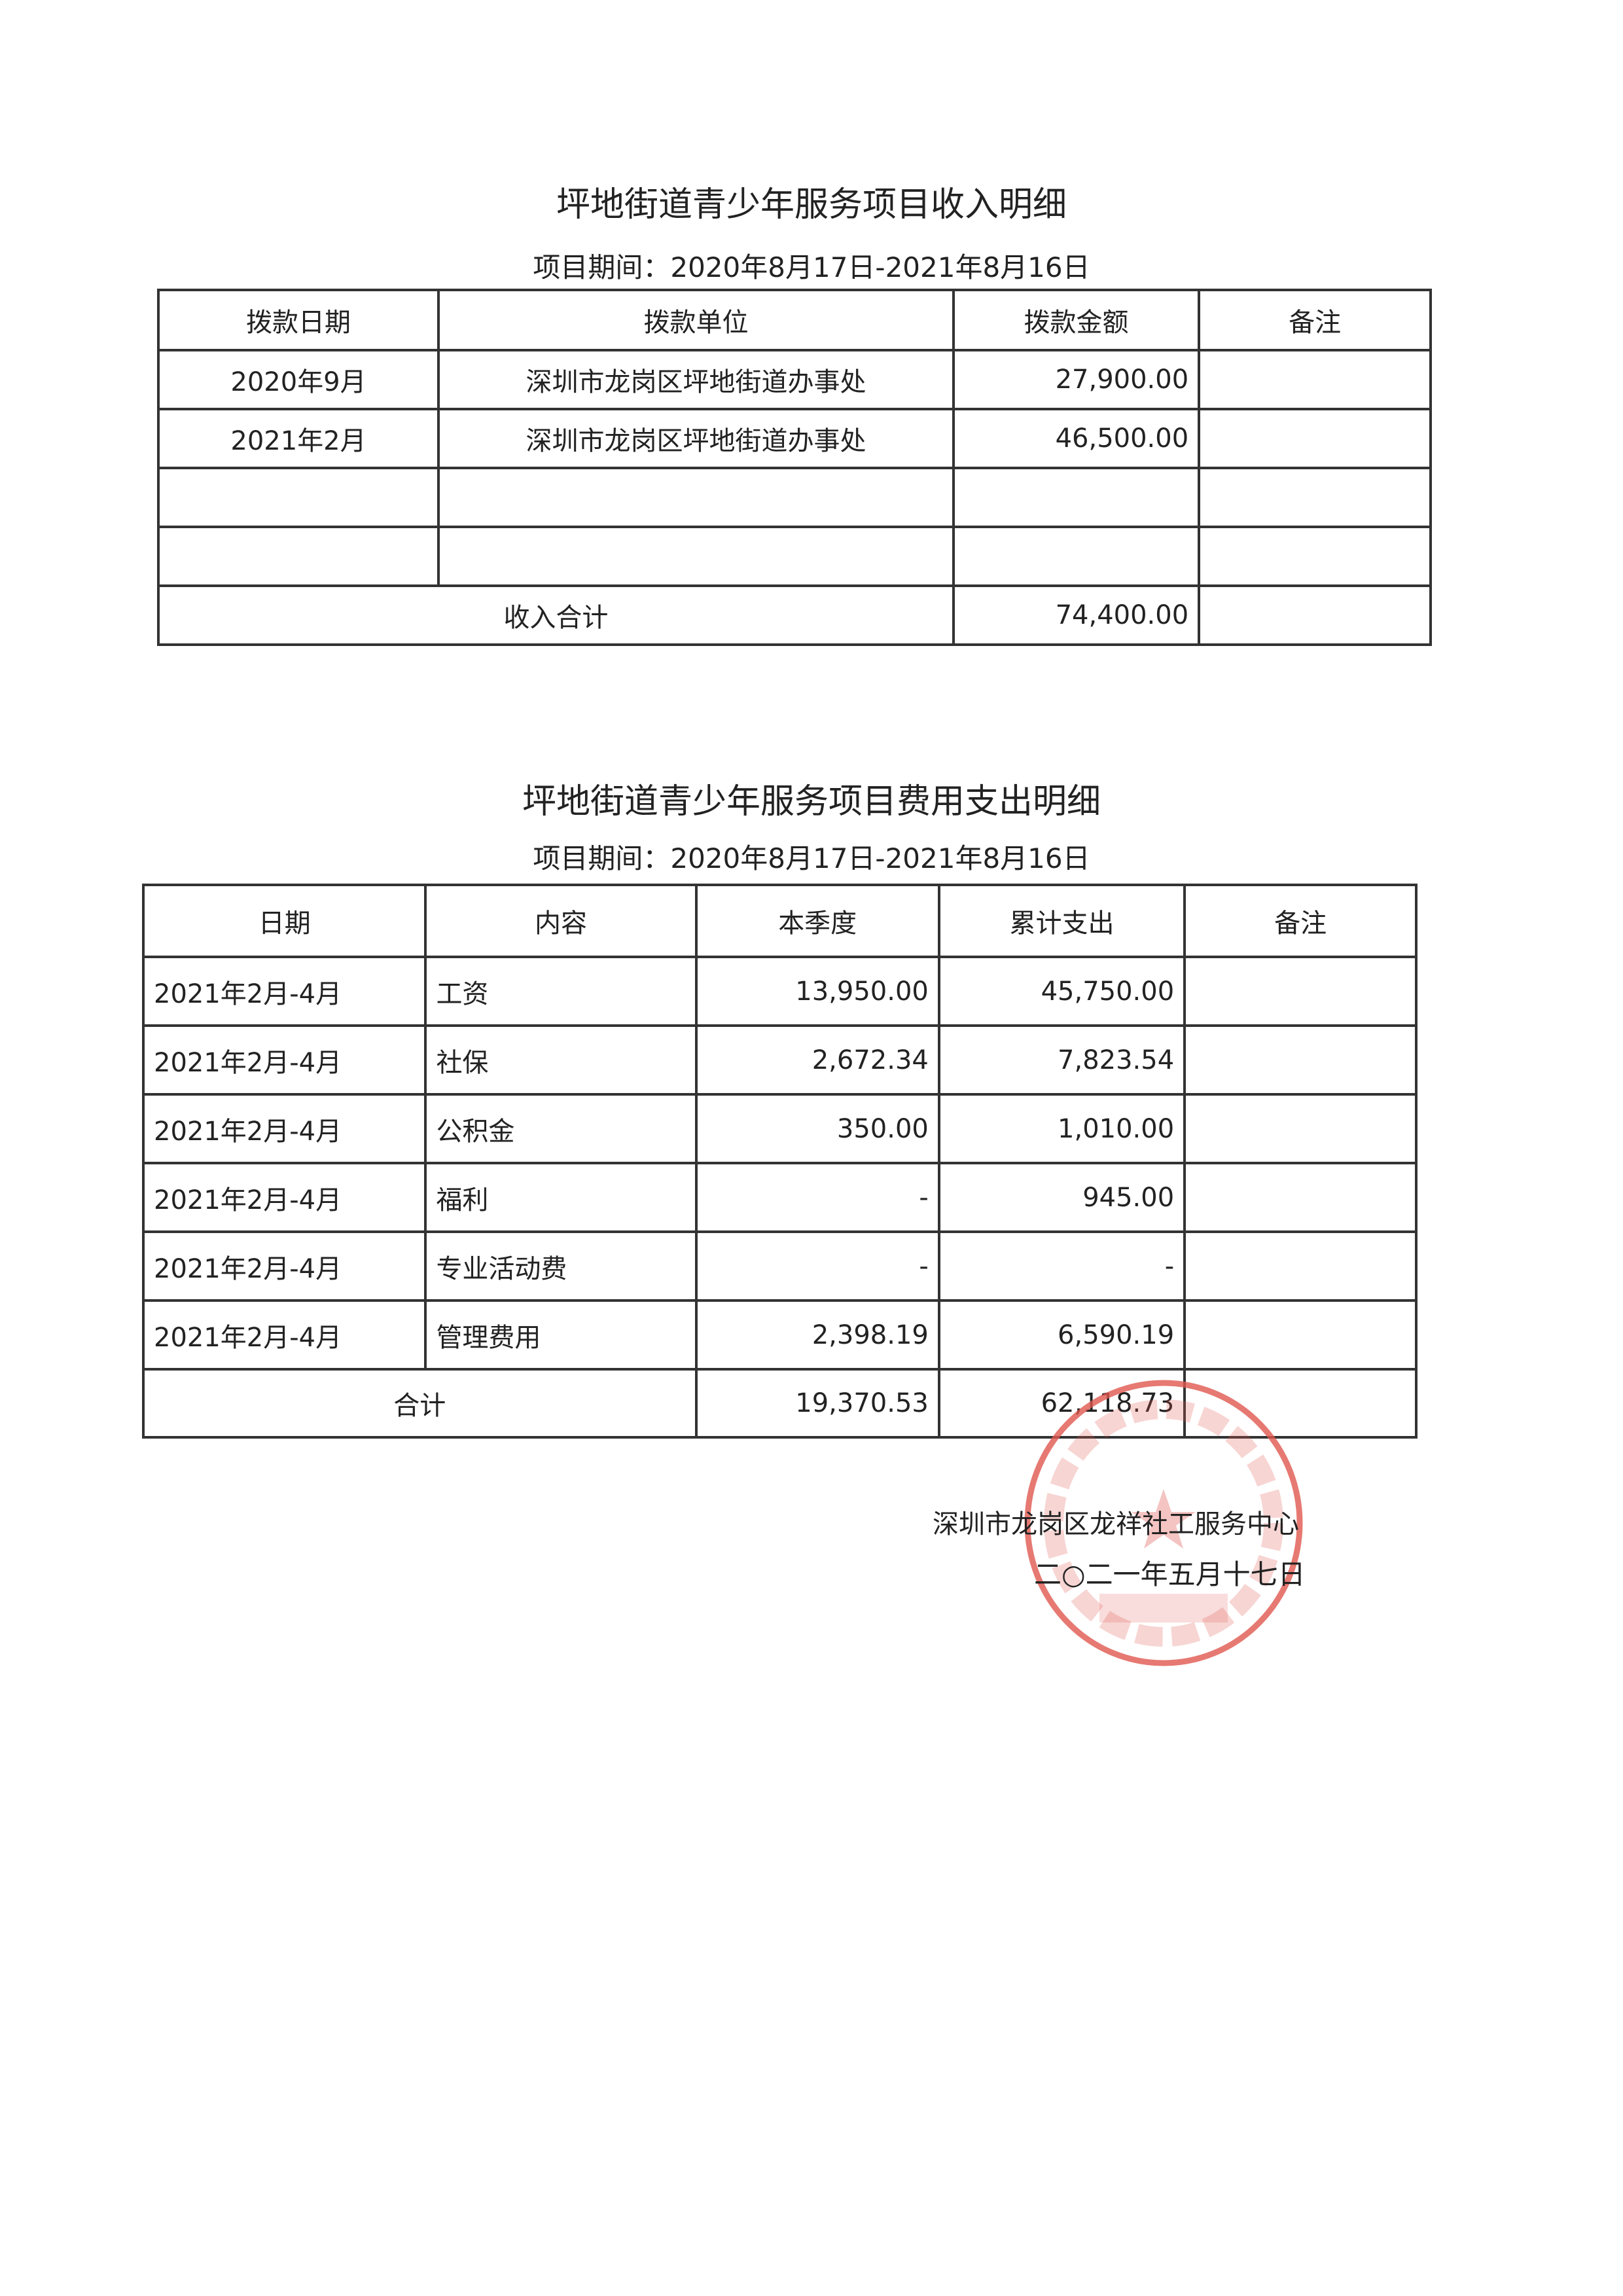 The height and width of the screenshot is (2296, 1623). What do you see at coordinates (817, 1335) in the screenshot?
I see `cell-quarter: 2,398.19` at bounding box center [817, 1335].